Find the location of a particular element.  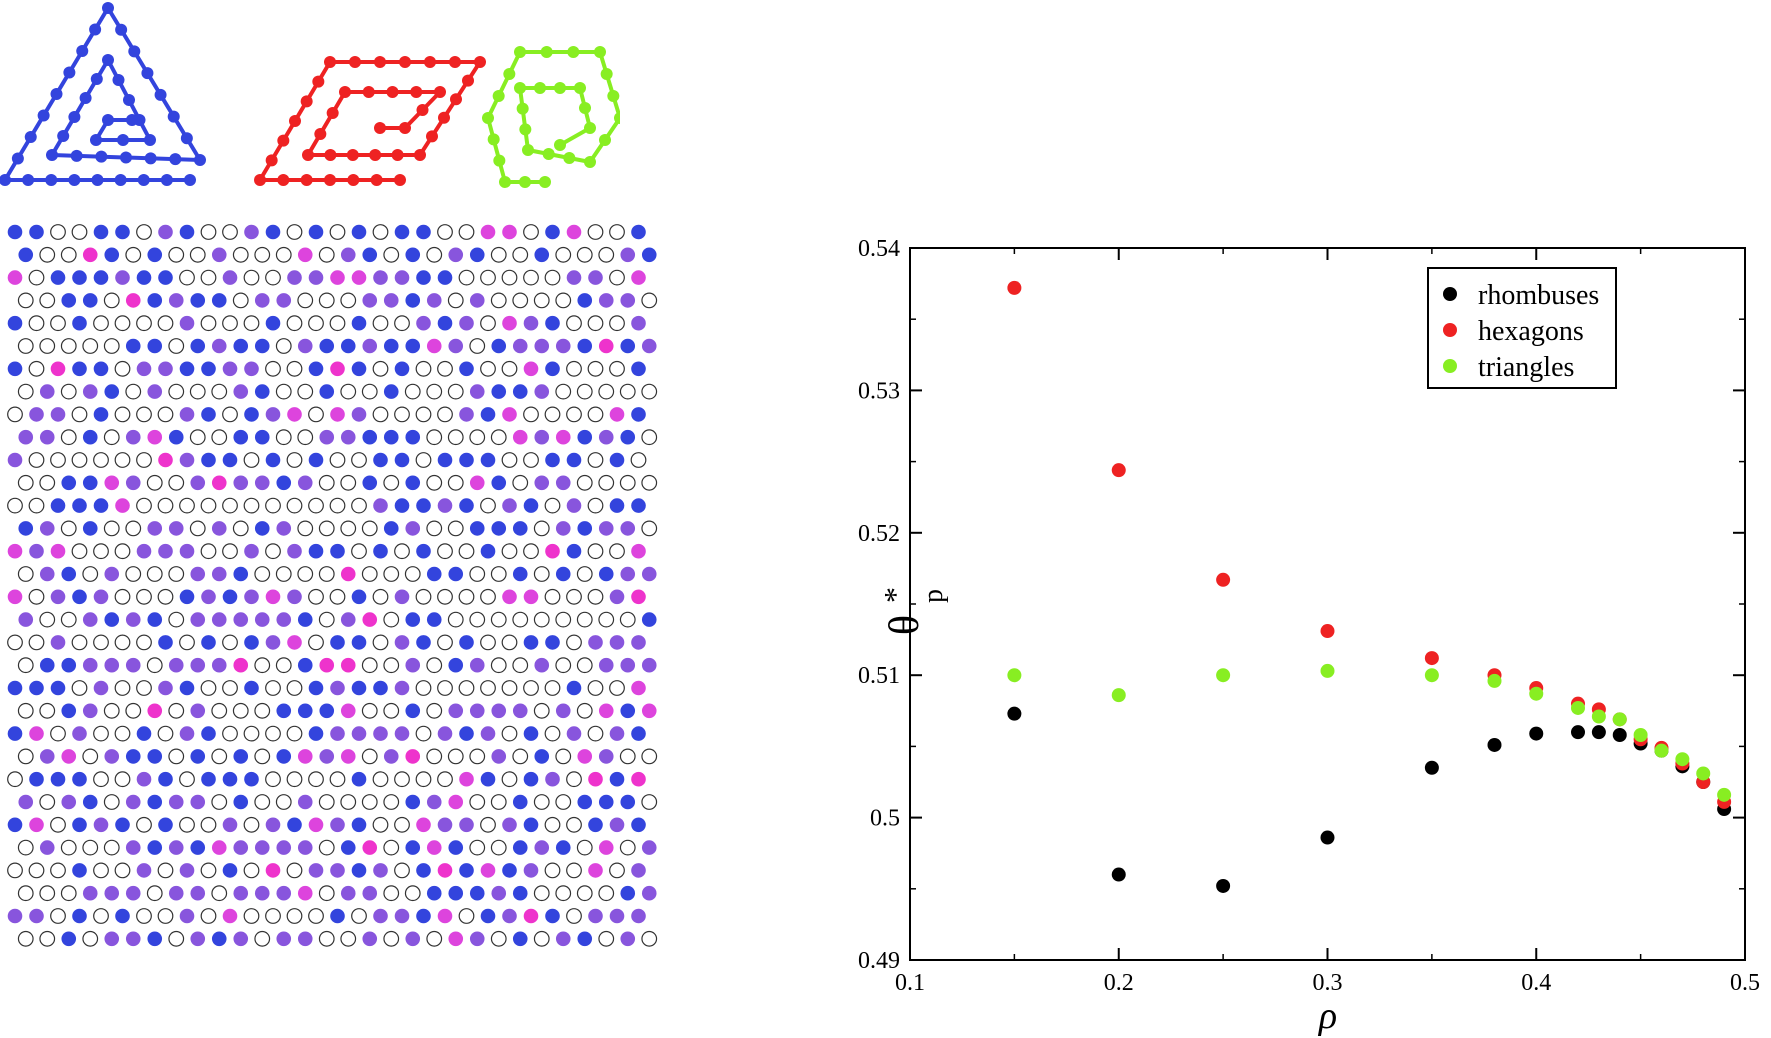

hexagons-point is located at coordinates (1118, 470).